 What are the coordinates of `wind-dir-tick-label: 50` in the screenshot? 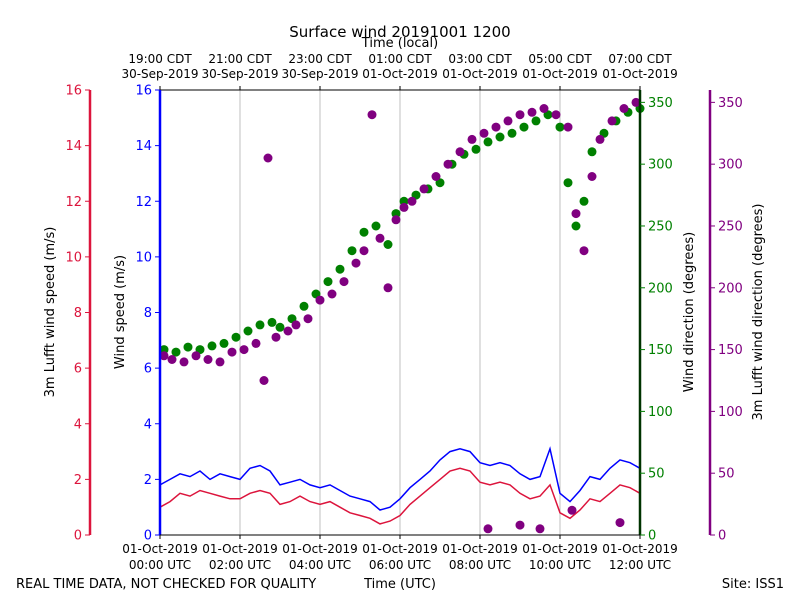 It's located at (656, 474).